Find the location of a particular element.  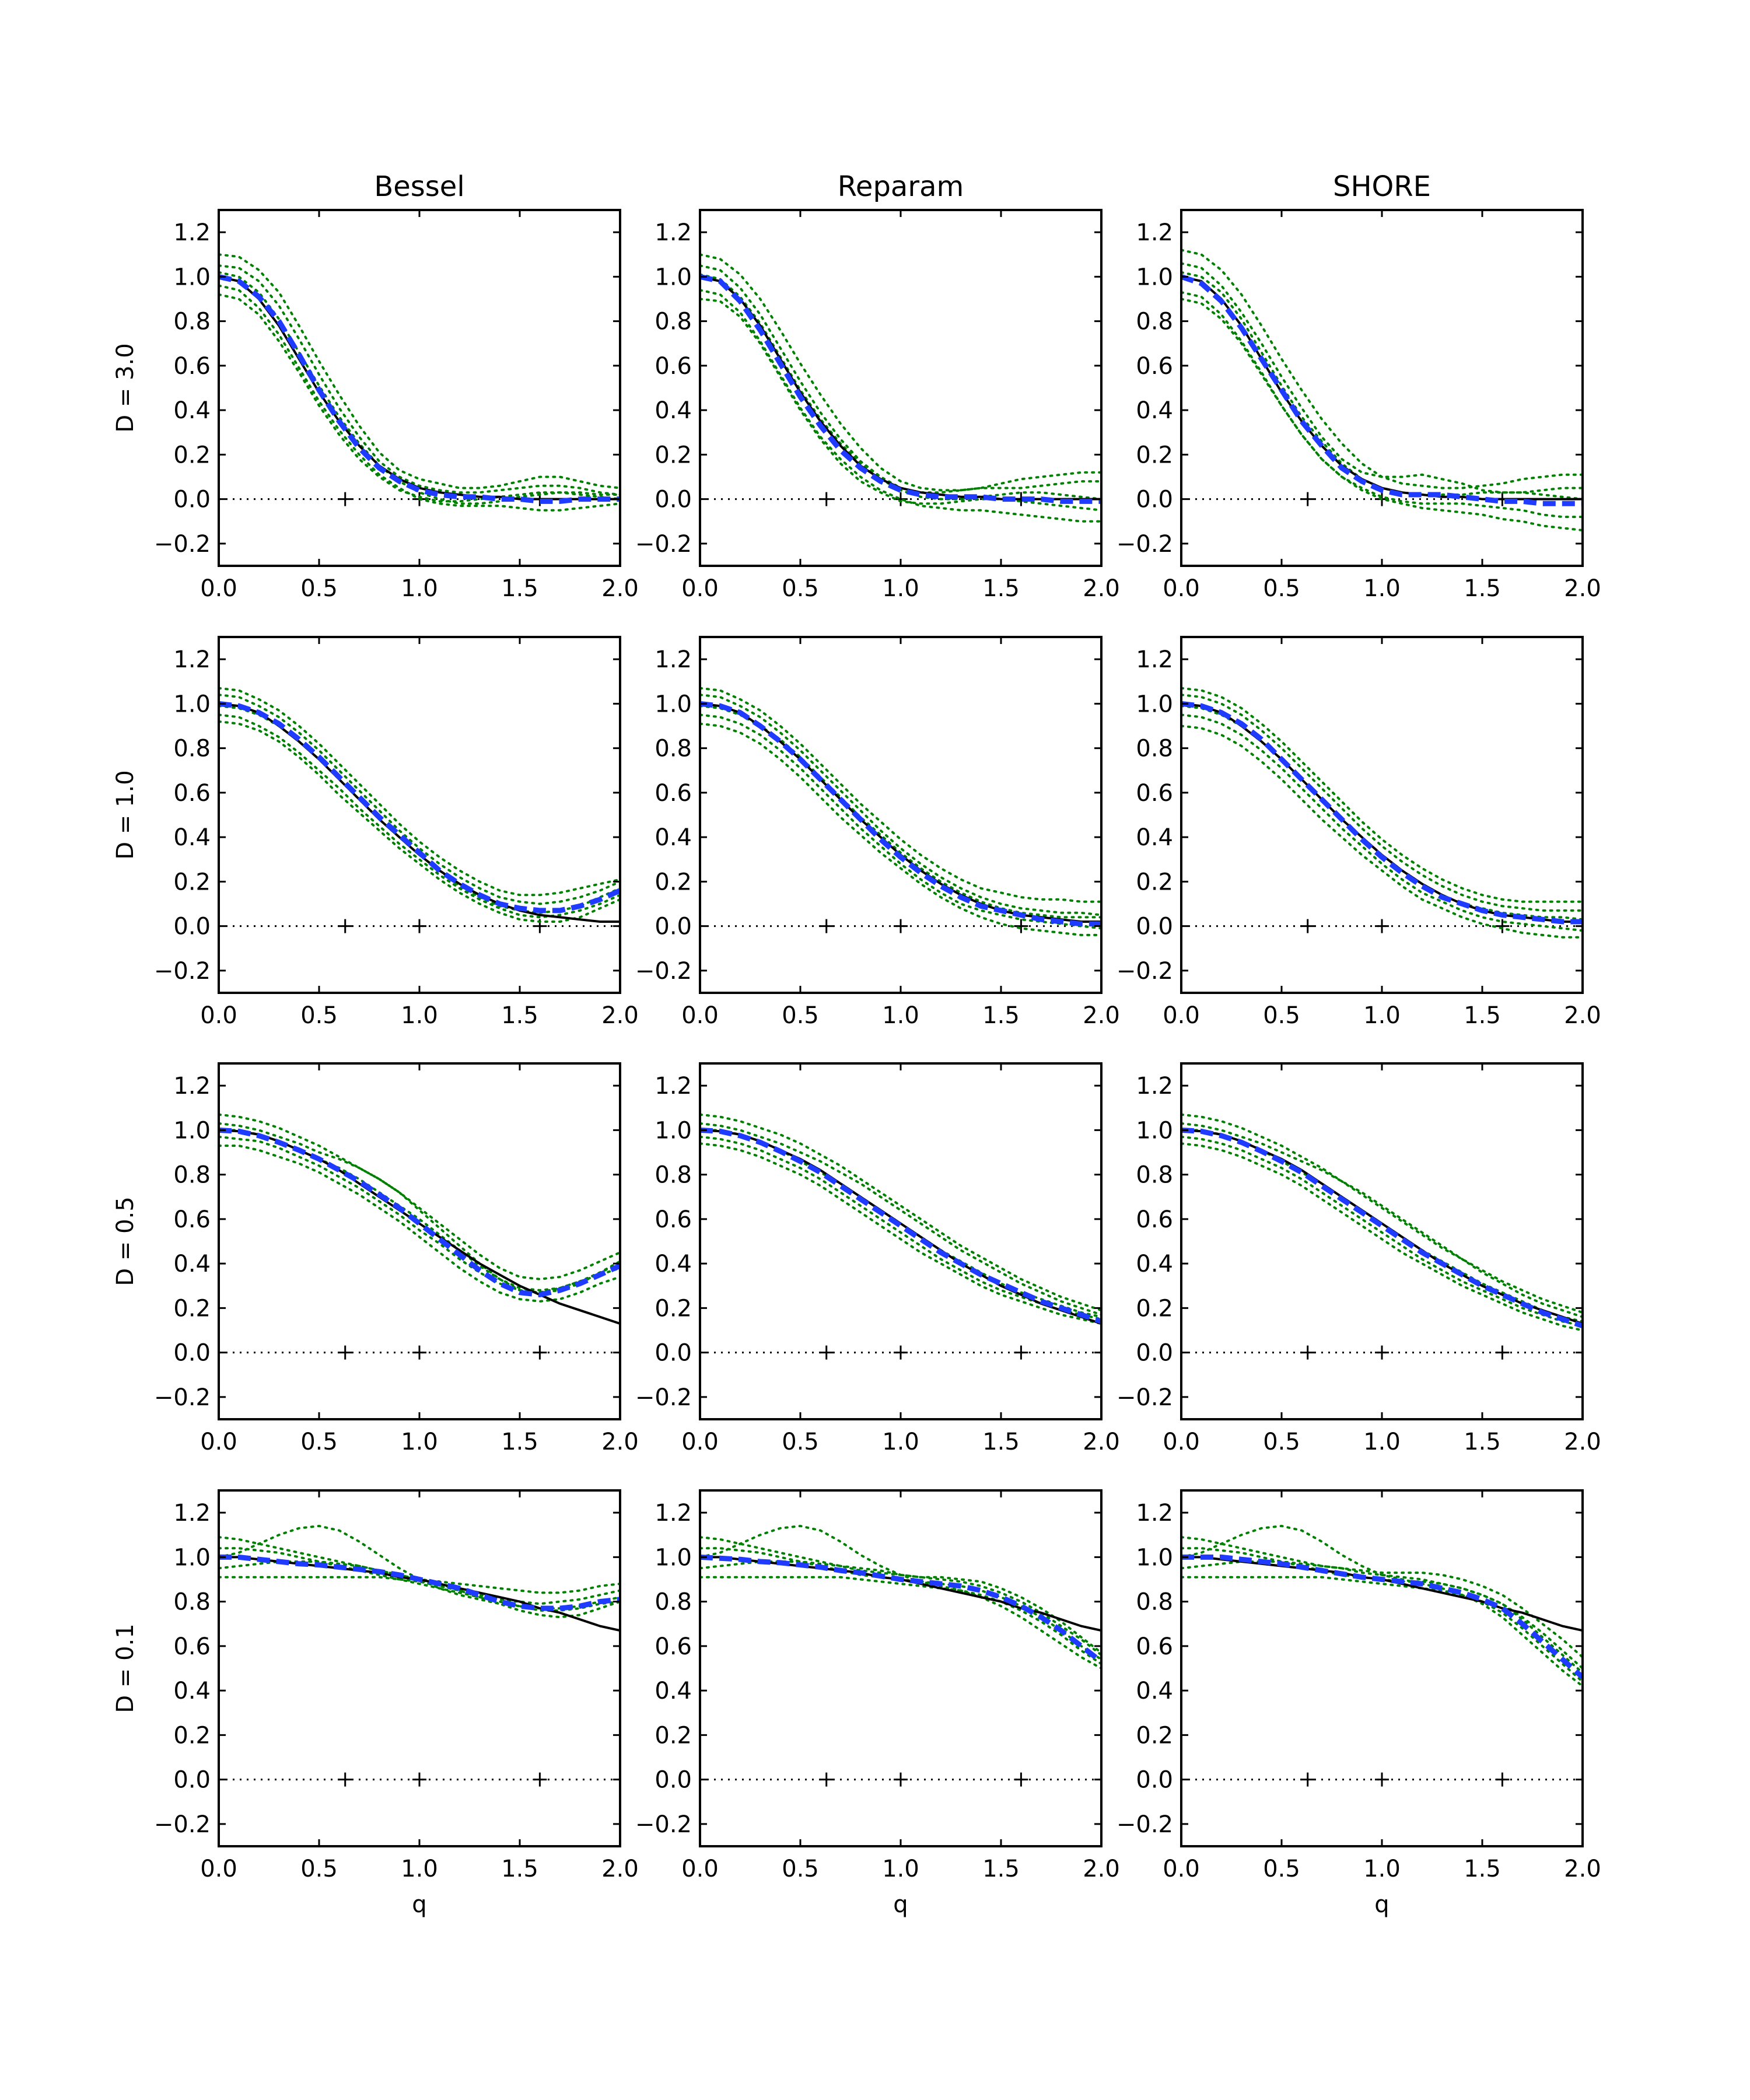

panel-d-0-1-reparam-background is located at coordinates (900, 1668).